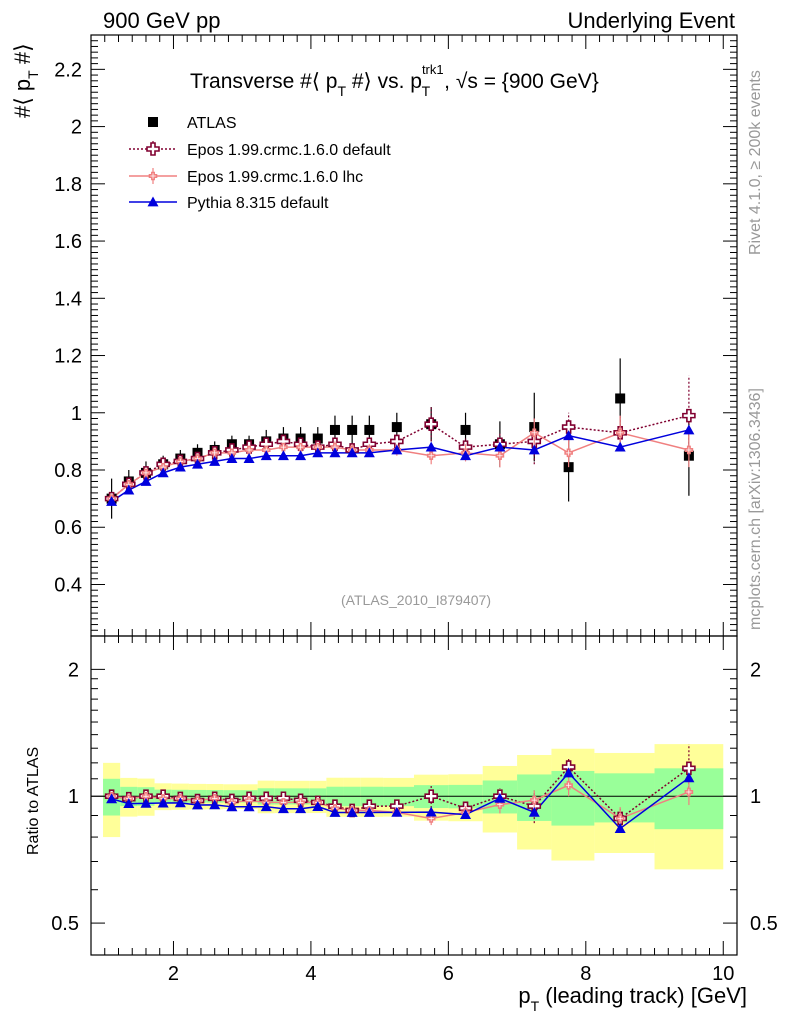 The height and width of the screenshot is (1024, 786). I want to click on x-axis-label: pT (leading track) [GeV], so click(632, 998).